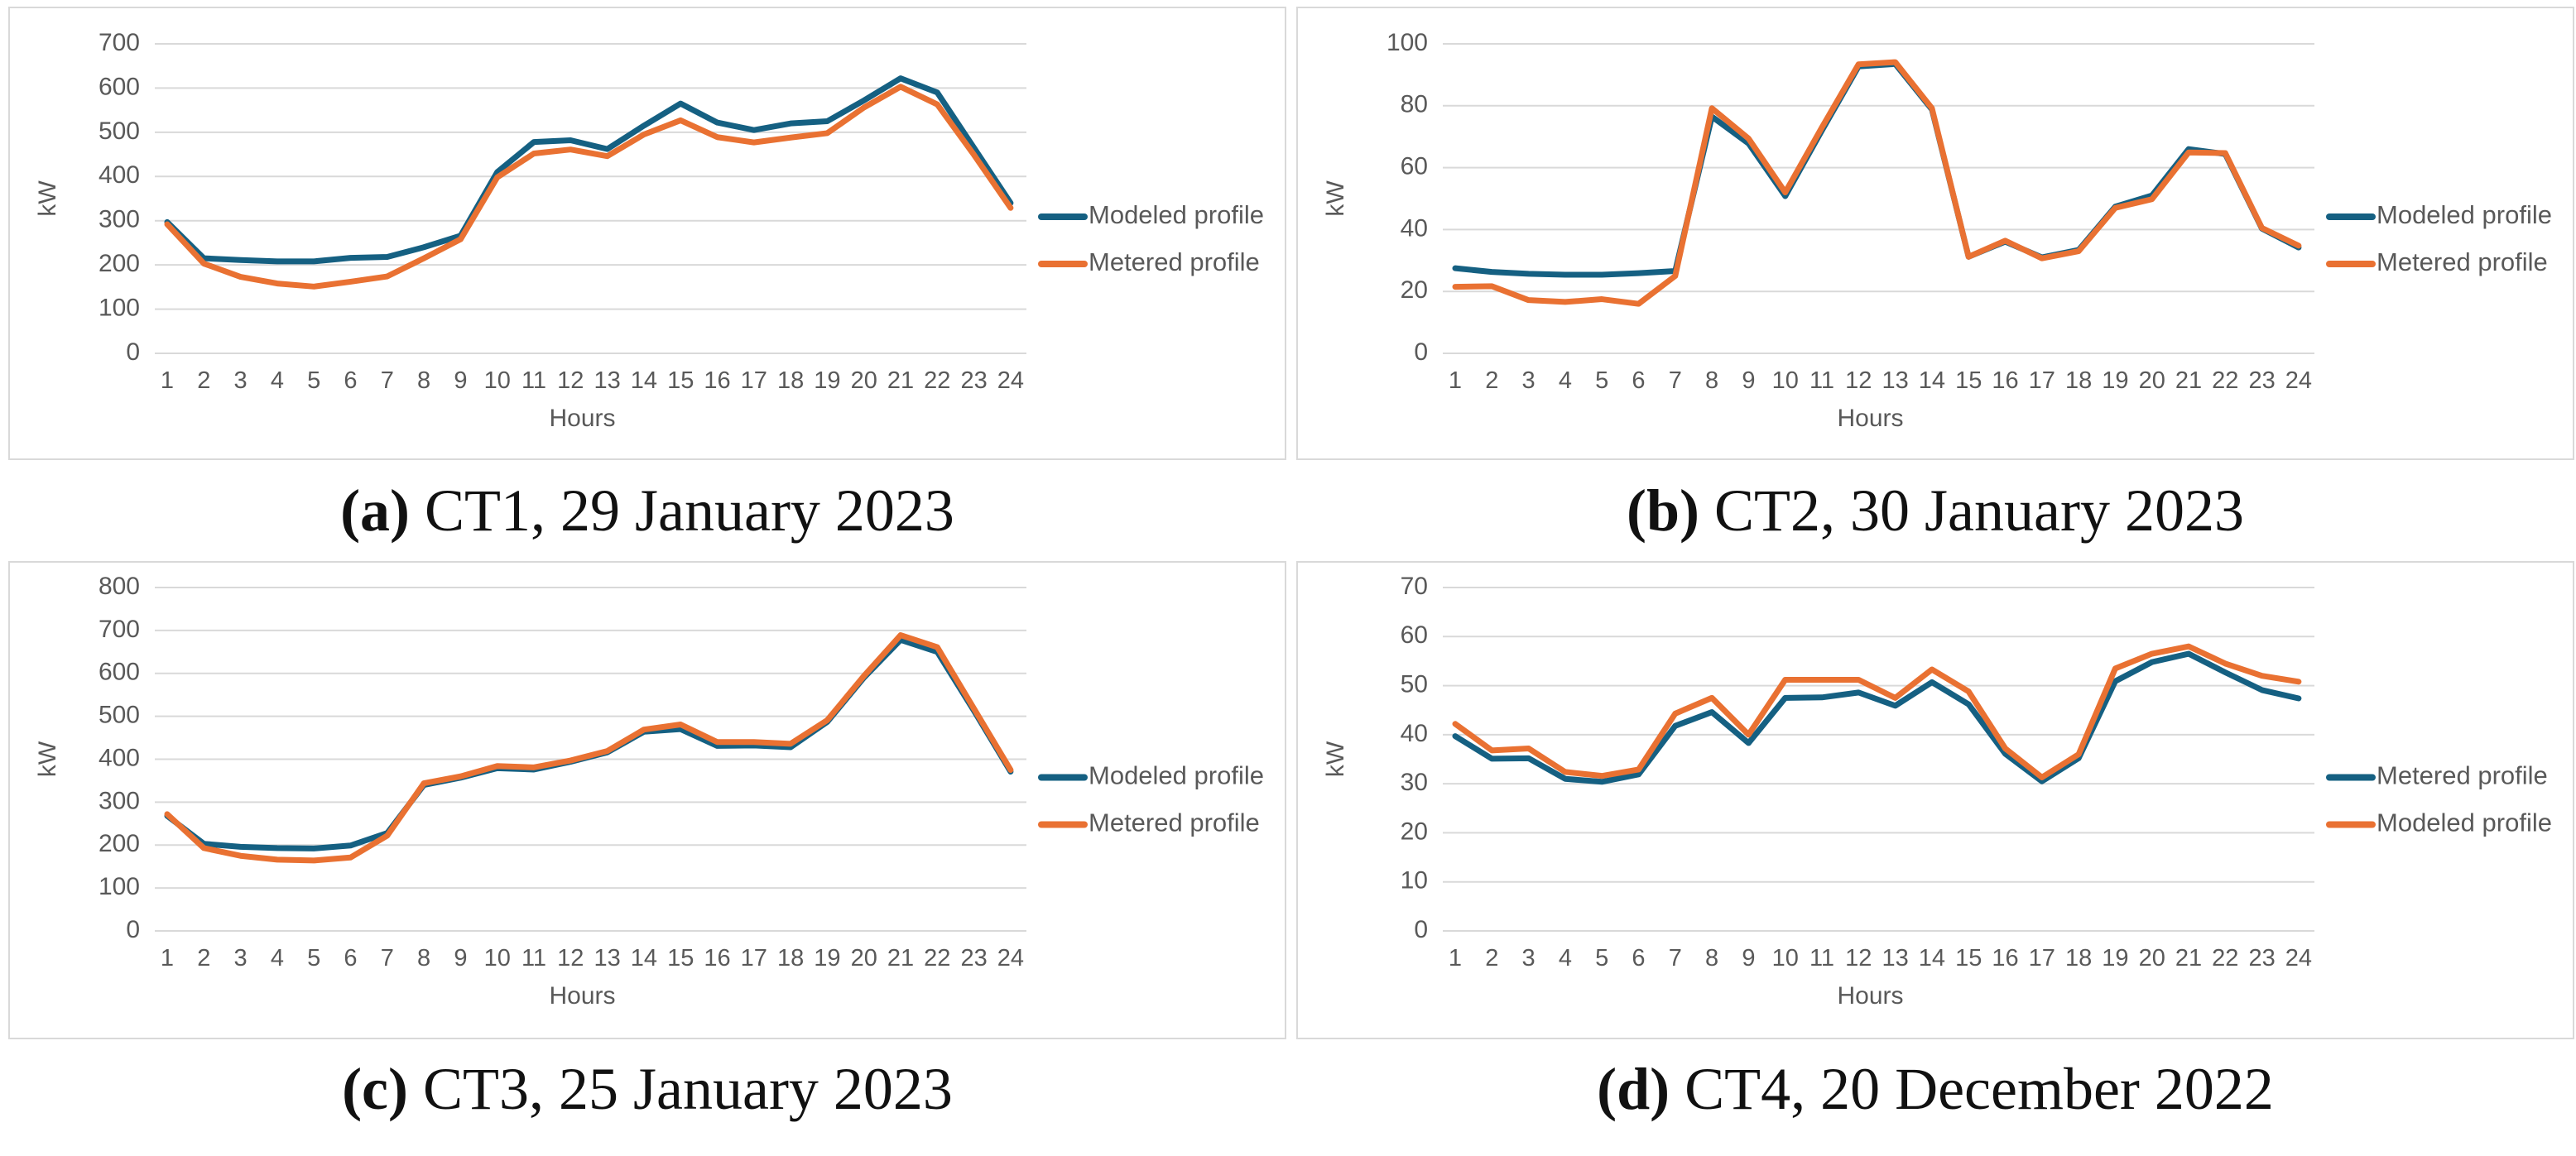 The height and width of the screenshot is (1156, 2576). I want to click on caption-a: (a) CT1, 29 January 2023, so click(647, 511).